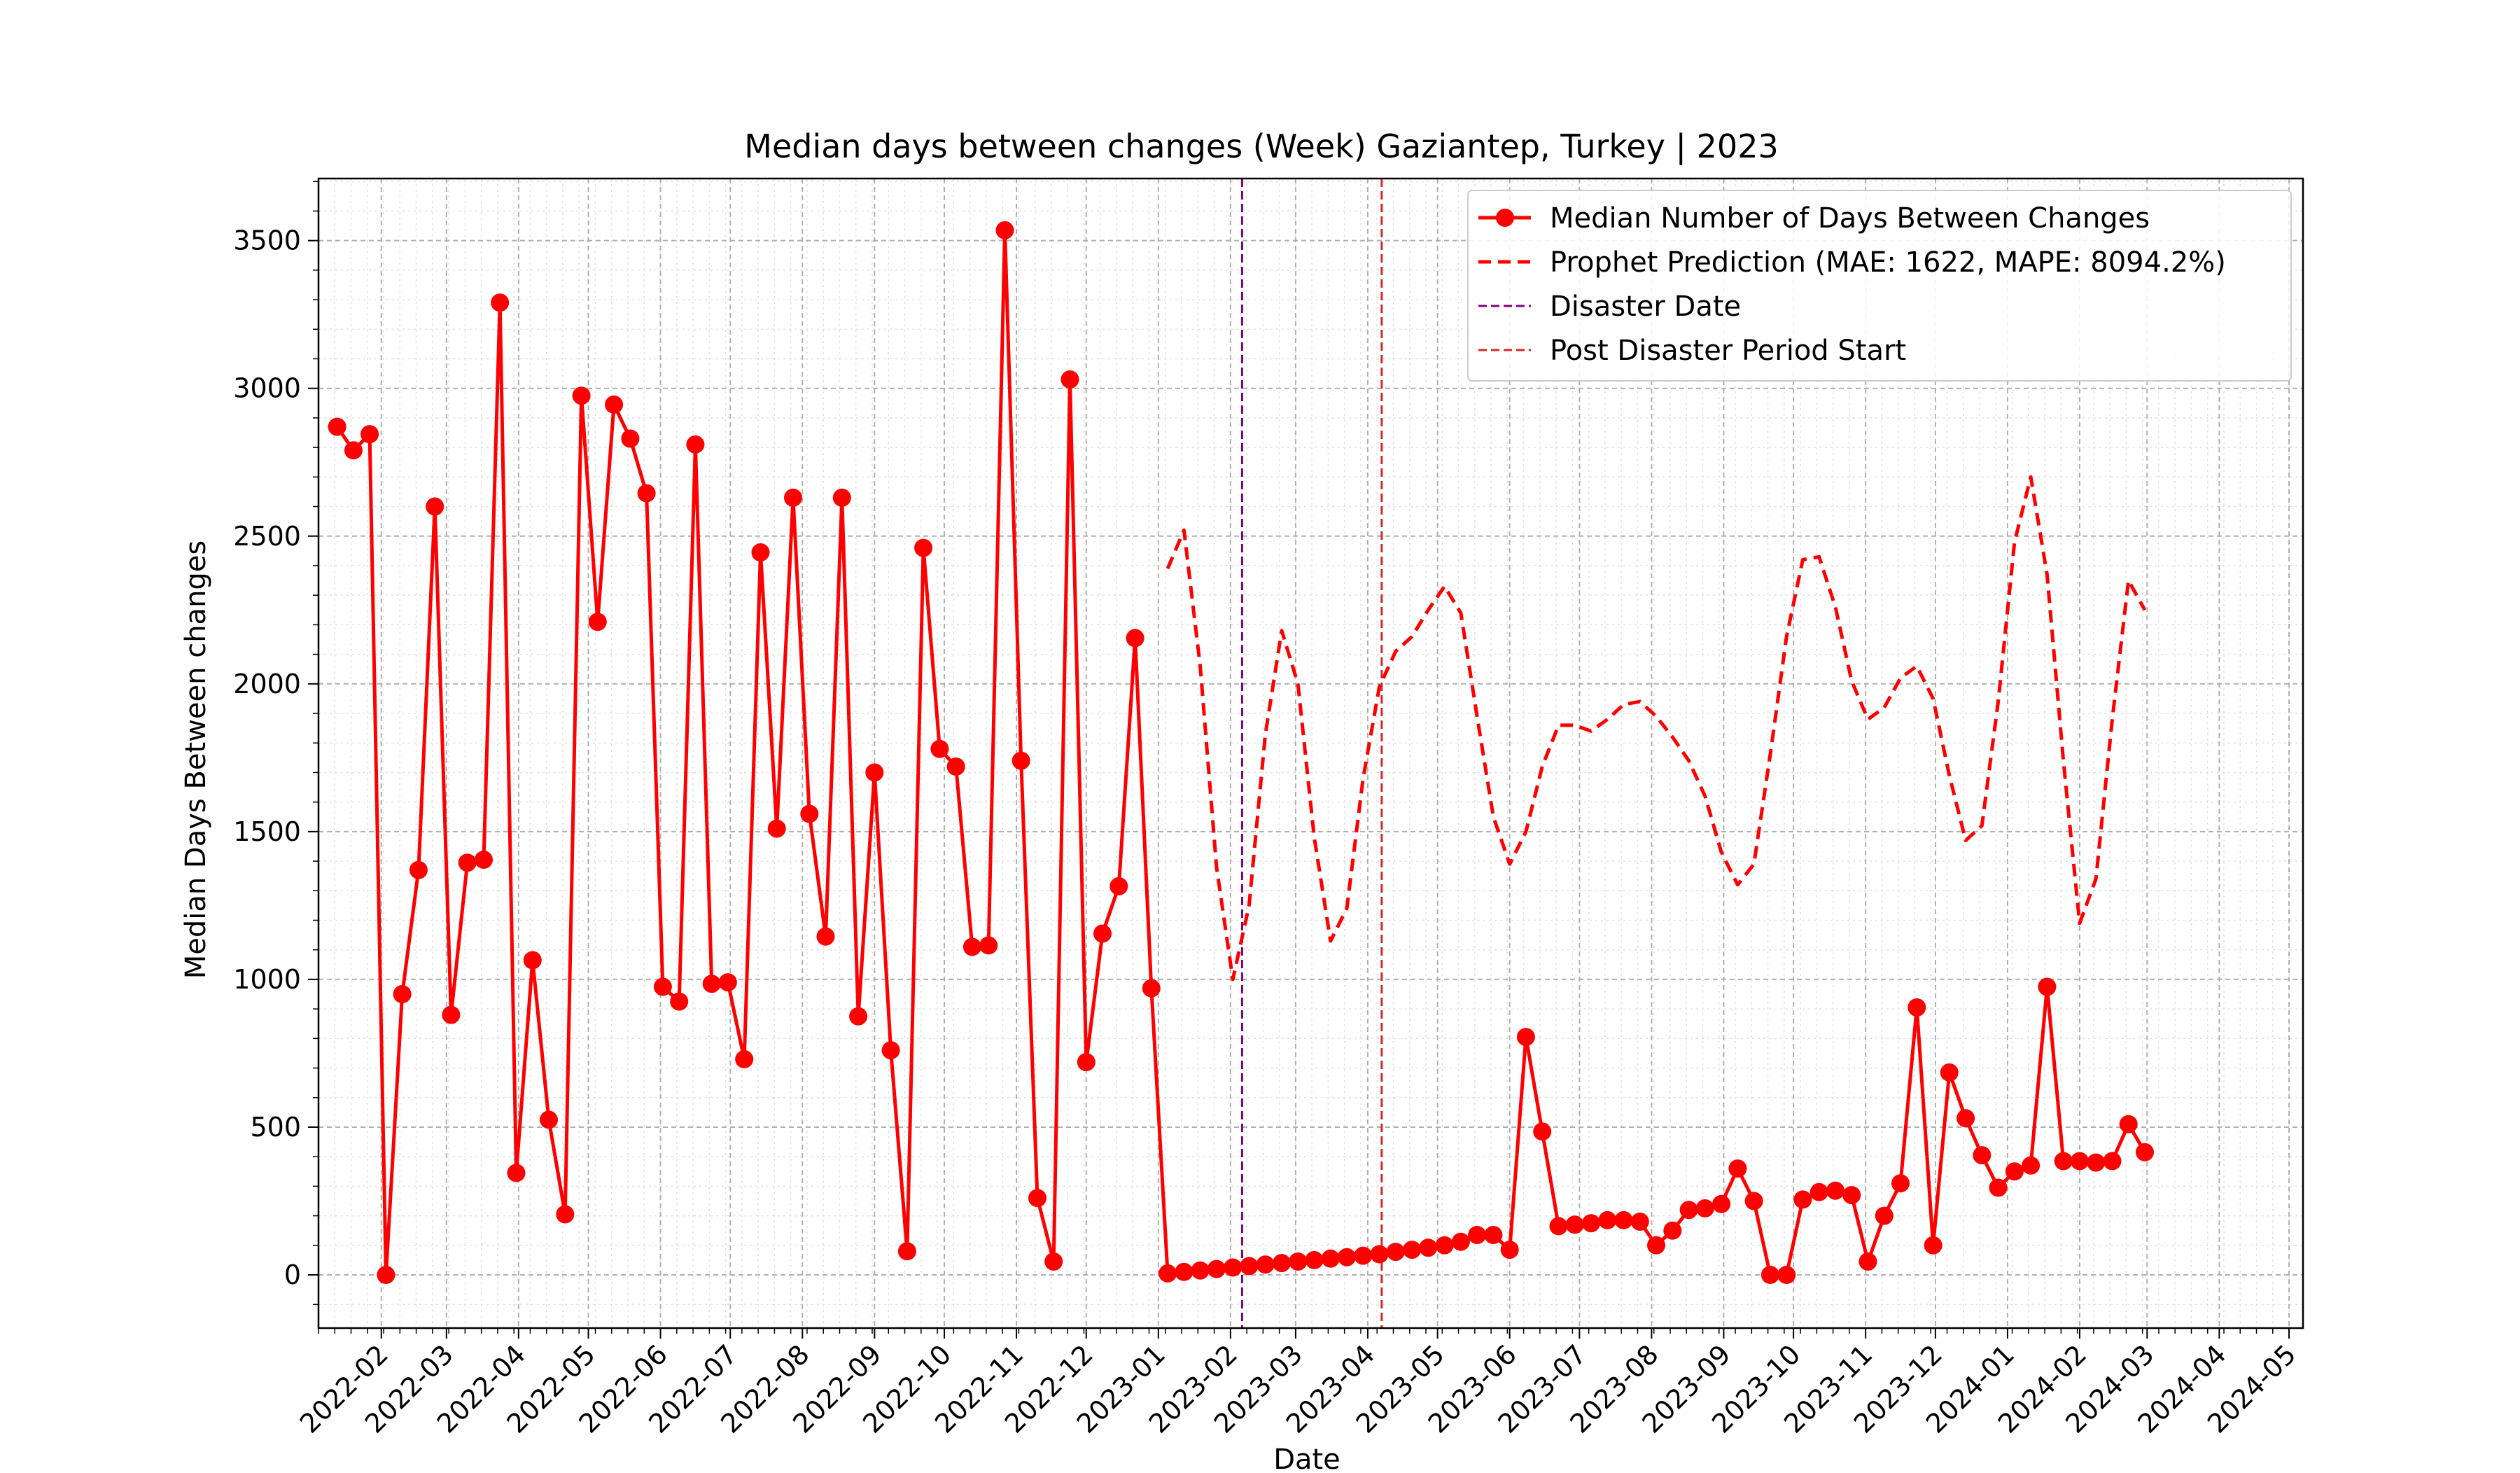 The image size is (2520, 1473). I want to click on legend-box, so click(1879, 286).